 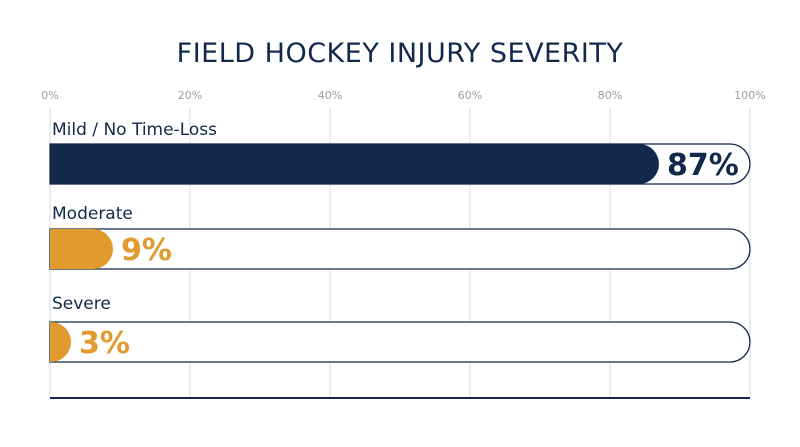 What do you see at coordinates (190, 95) in the screenshot?
I see `x-tick-label: 20%` at bounding box center [190, 95].